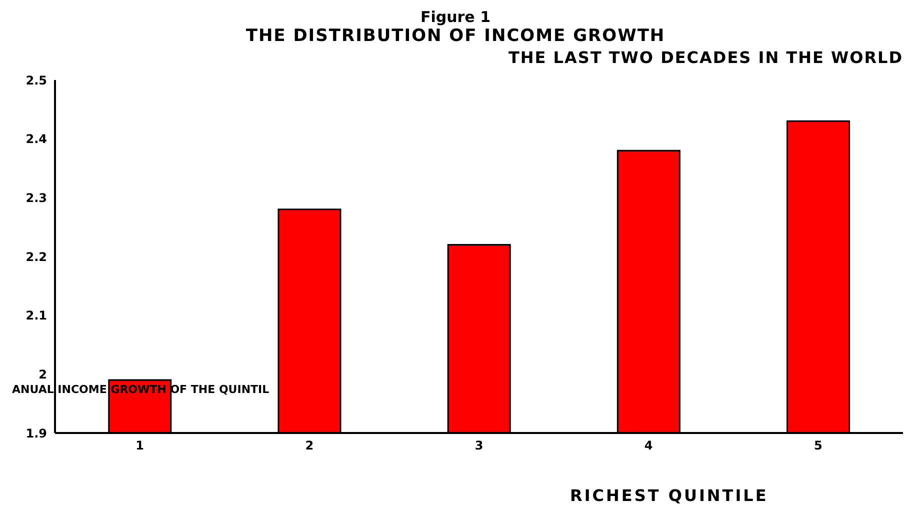 The image size is (911, 521). What do you see at coordinates (42, 374) in the screenshot?
I see `y-tick-label: 2` at bounding box center [42, 374].